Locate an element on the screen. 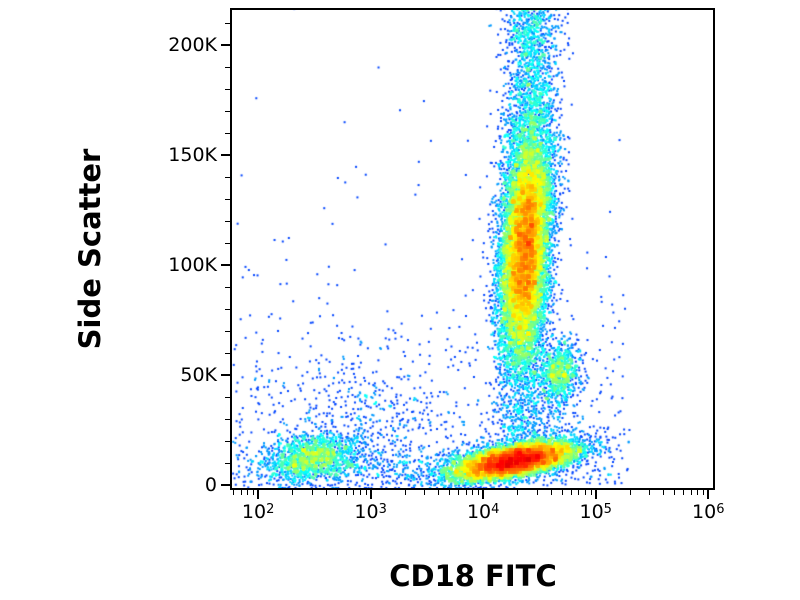 This screenshot has height=600, width=800. y-tick-label: 150K is located at coordinates (192, 155).